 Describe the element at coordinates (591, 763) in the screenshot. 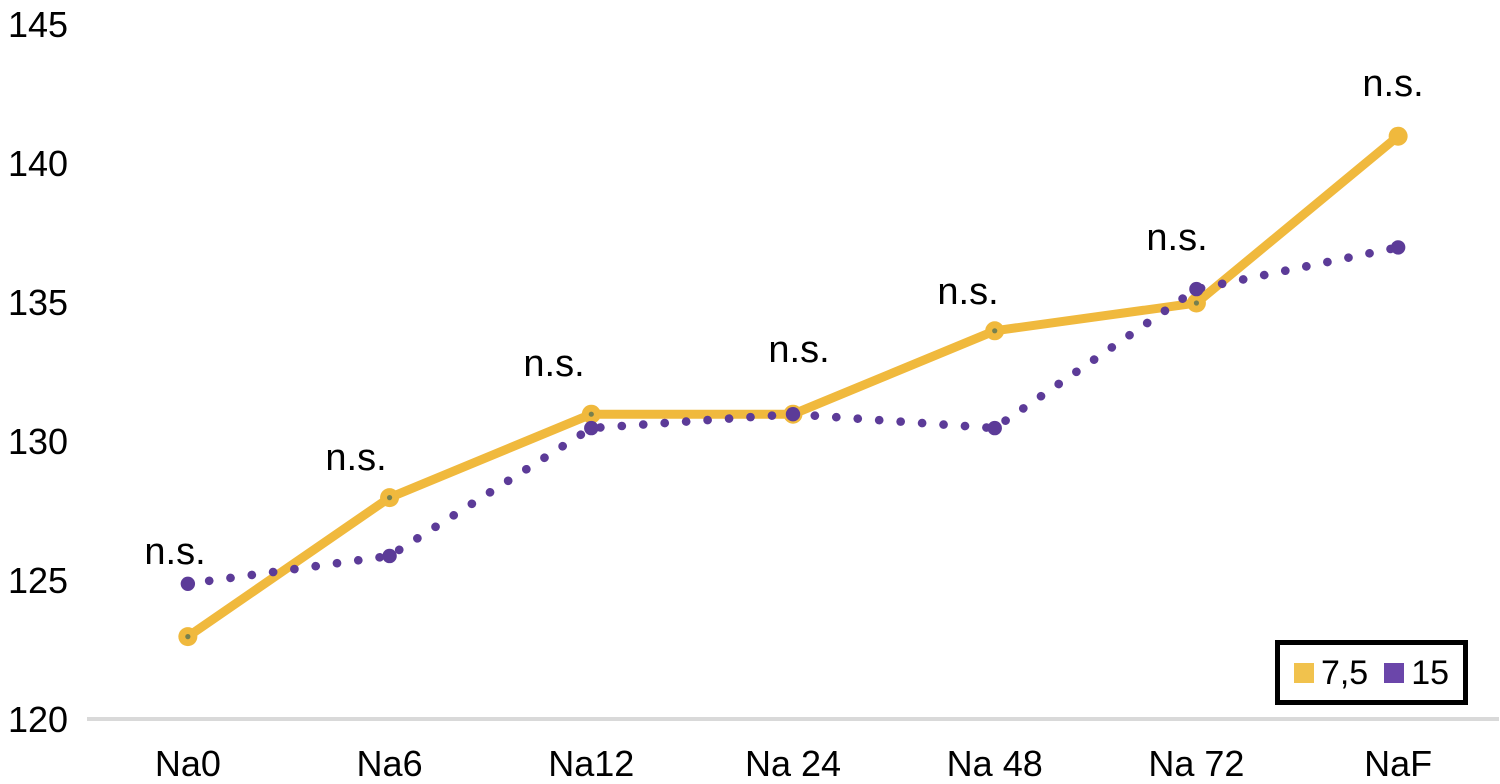

I see `x-axis-label: Na12` at that location.